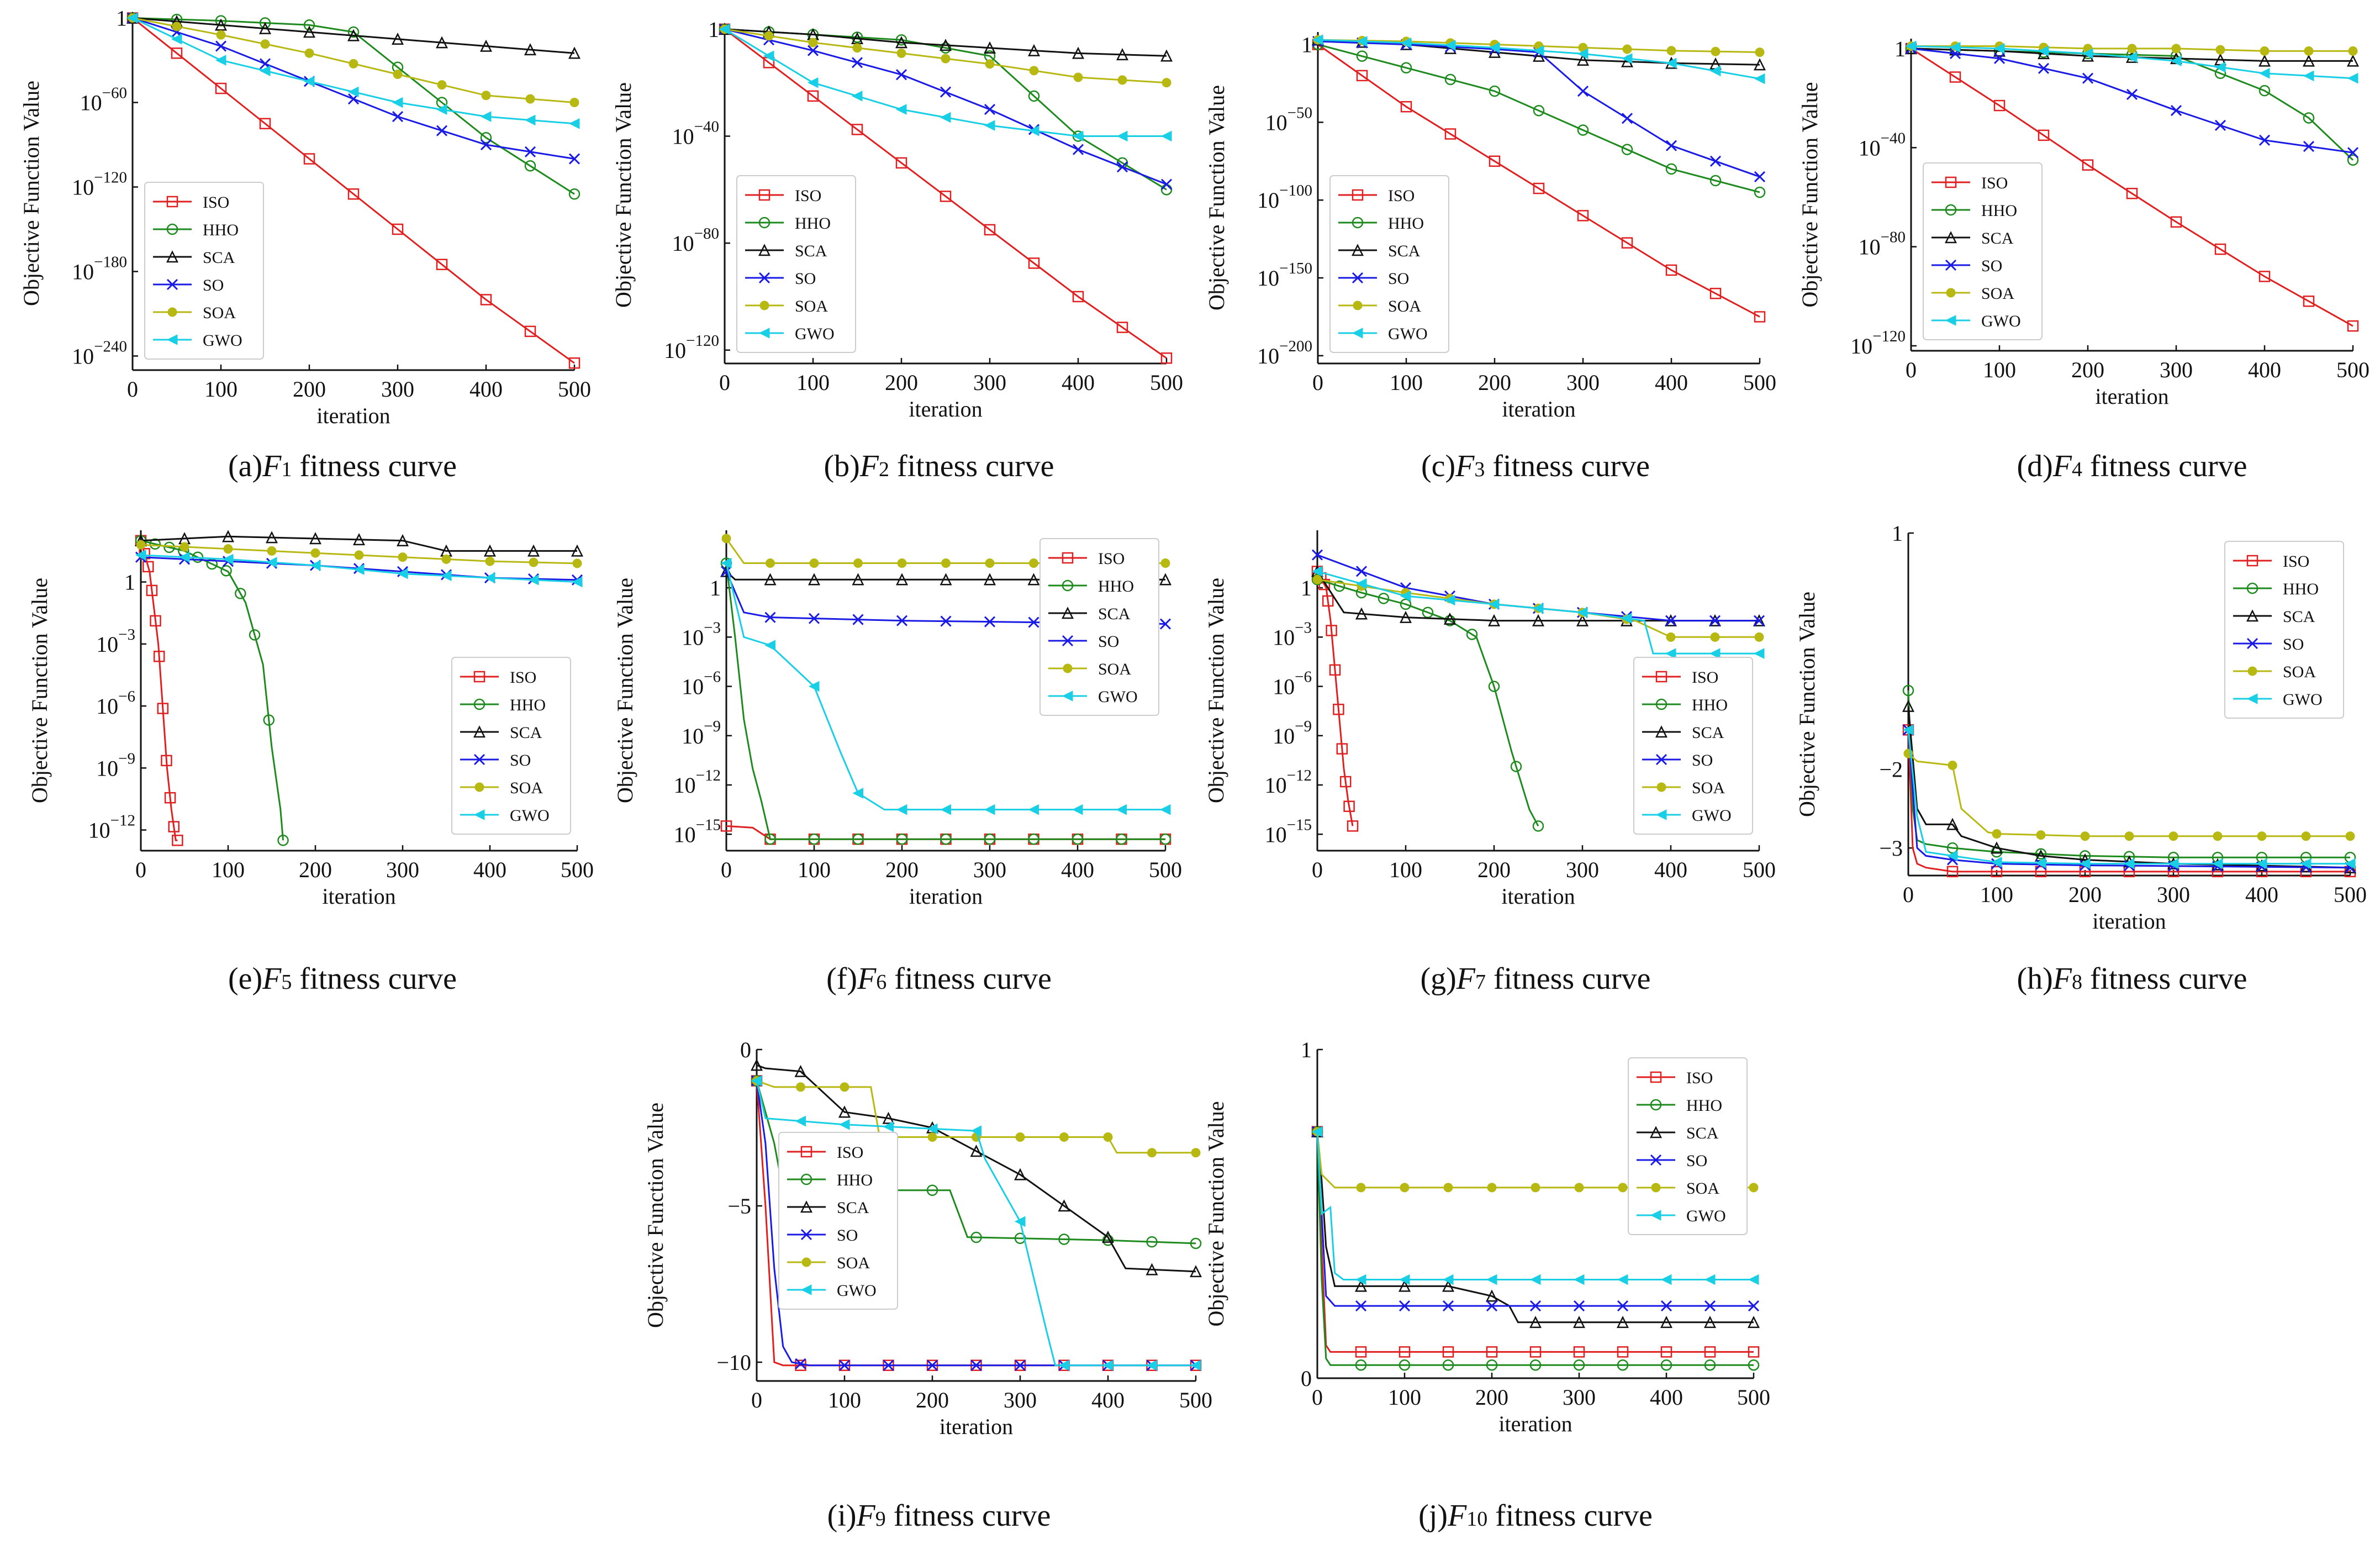  I want to click on x-tick-label: 400, so click(1077, 869).